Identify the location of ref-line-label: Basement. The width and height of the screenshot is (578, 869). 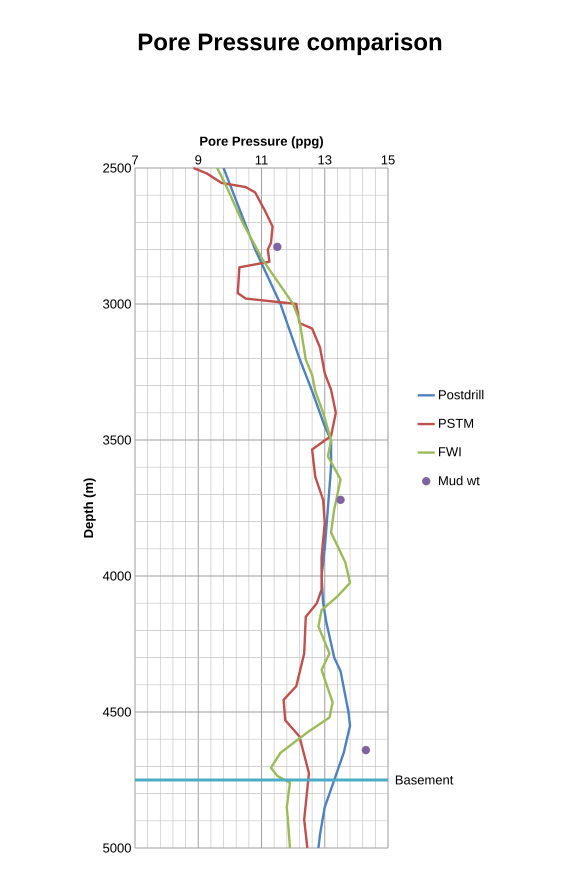
(425, 780).